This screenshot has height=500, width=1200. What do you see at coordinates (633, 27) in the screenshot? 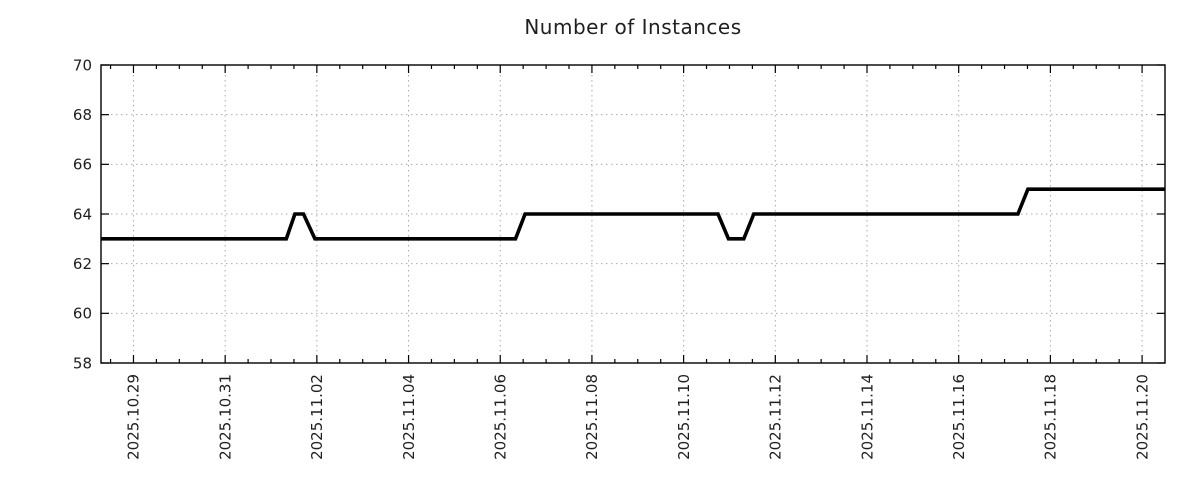
I see `chart-title: Number of Instances` at bounding box center [633, 27].